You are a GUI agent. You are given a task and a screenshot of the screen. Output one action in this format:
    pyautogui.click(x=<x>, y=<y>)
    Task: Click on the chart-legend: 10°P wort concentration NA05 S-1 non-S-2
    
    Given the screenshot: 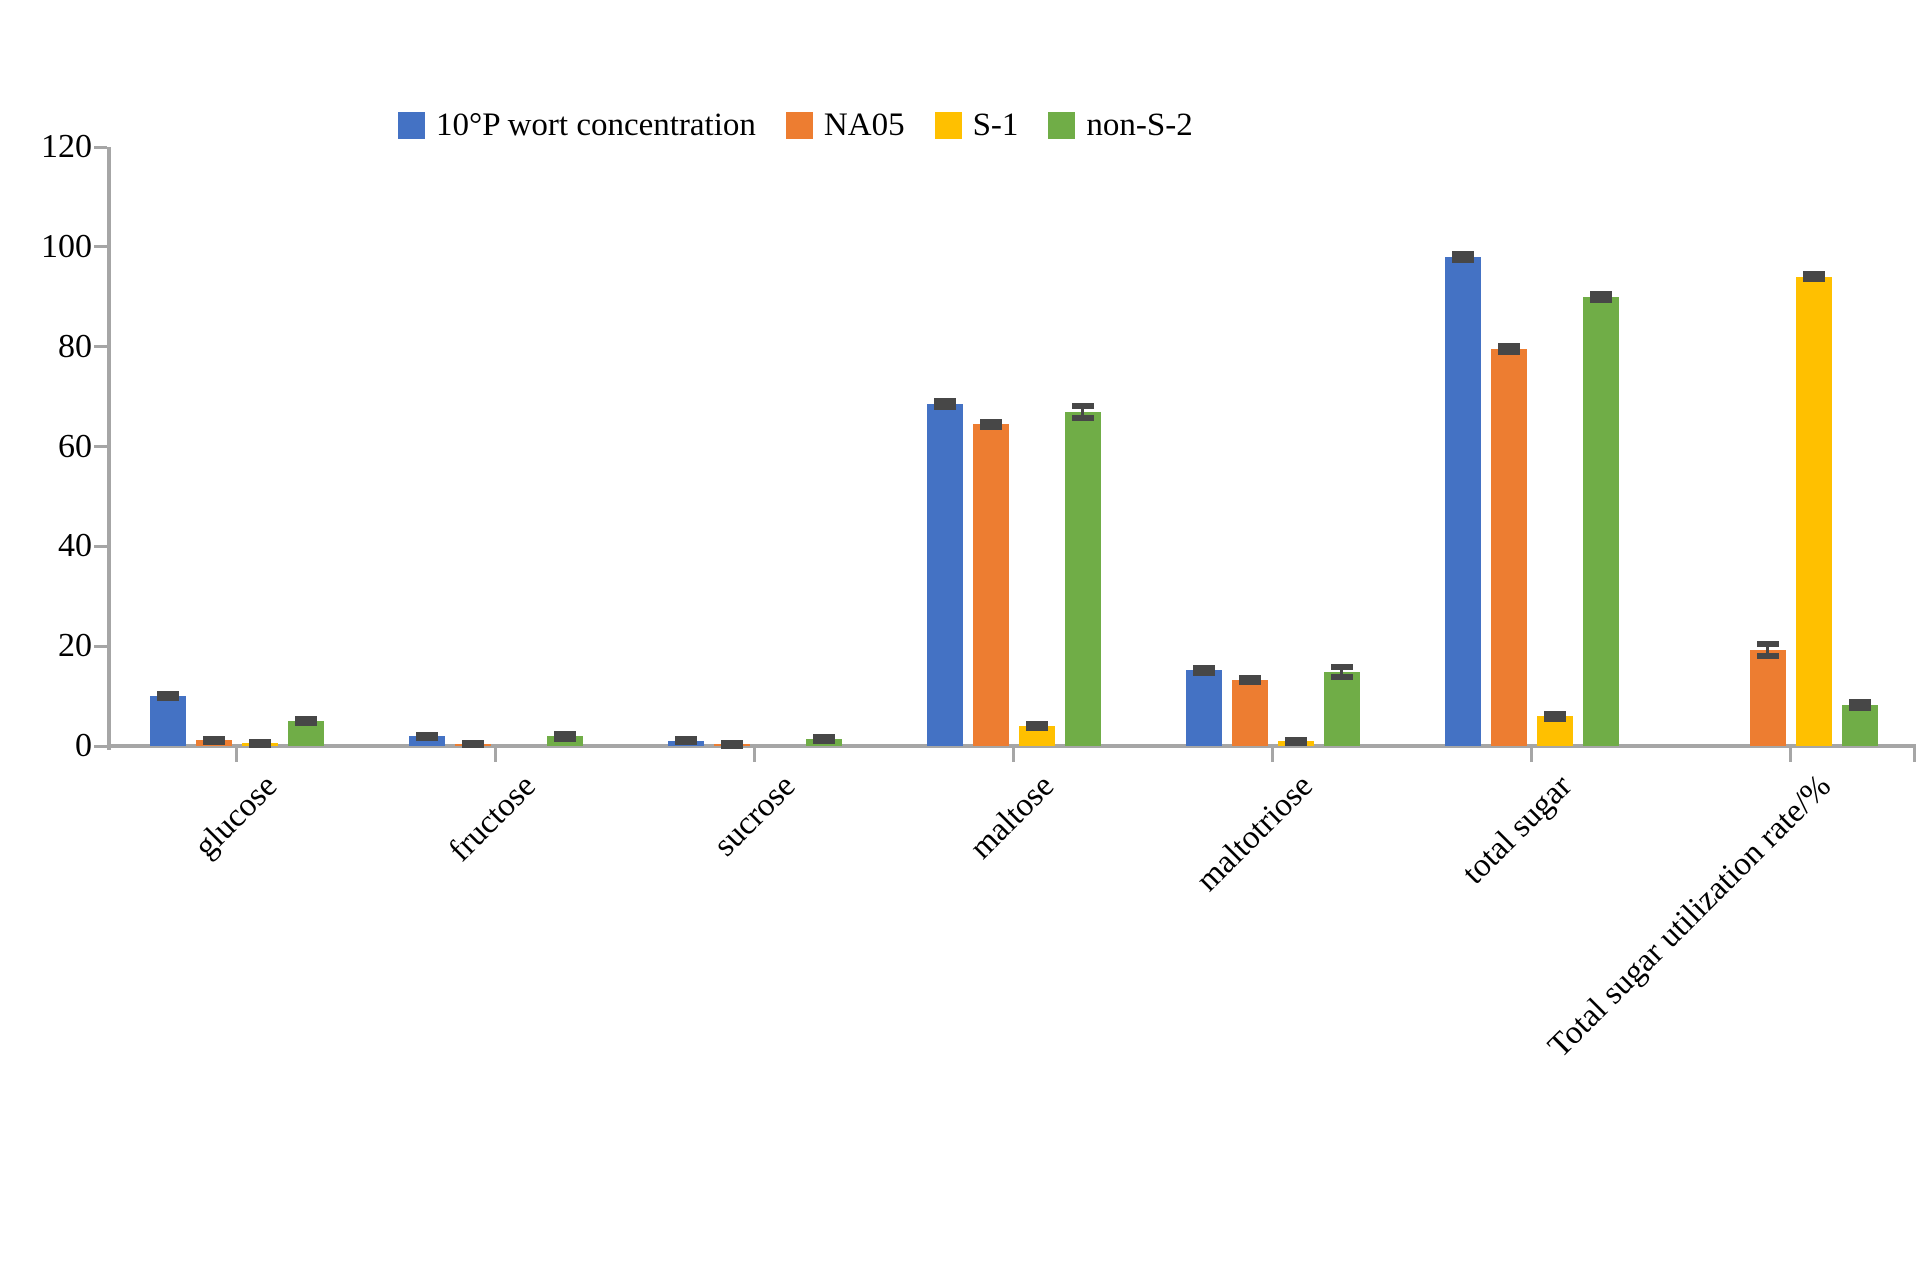 What is the action you would take?
    pyautogui.click(x=795, y=125)
    